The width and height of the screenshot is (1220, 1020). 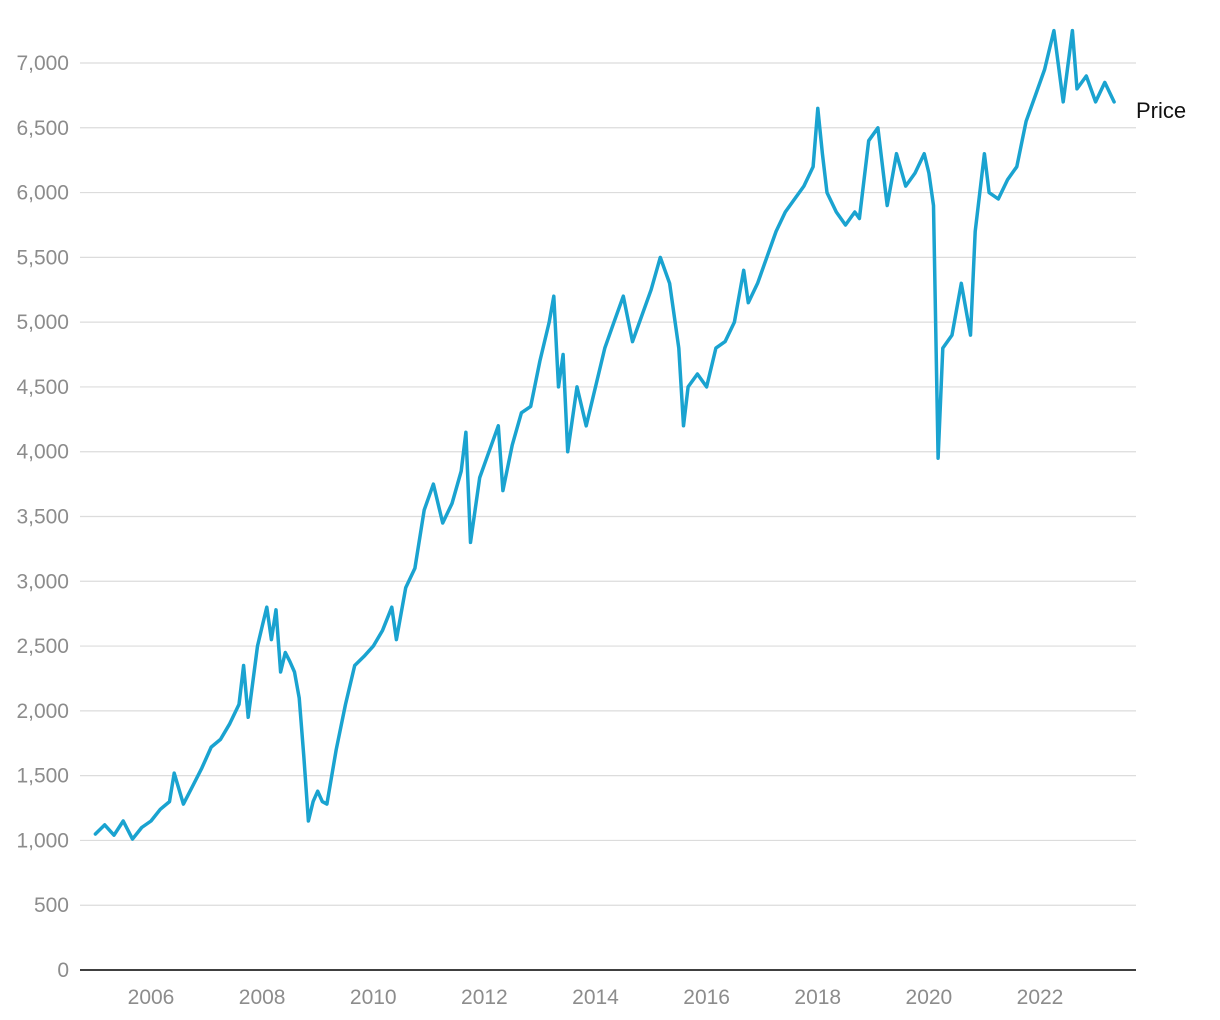 What do you see at coordinates (42, 581) in the screenshot?
I see `y-tick-label: 3,000` at bounding box center [42, 581].